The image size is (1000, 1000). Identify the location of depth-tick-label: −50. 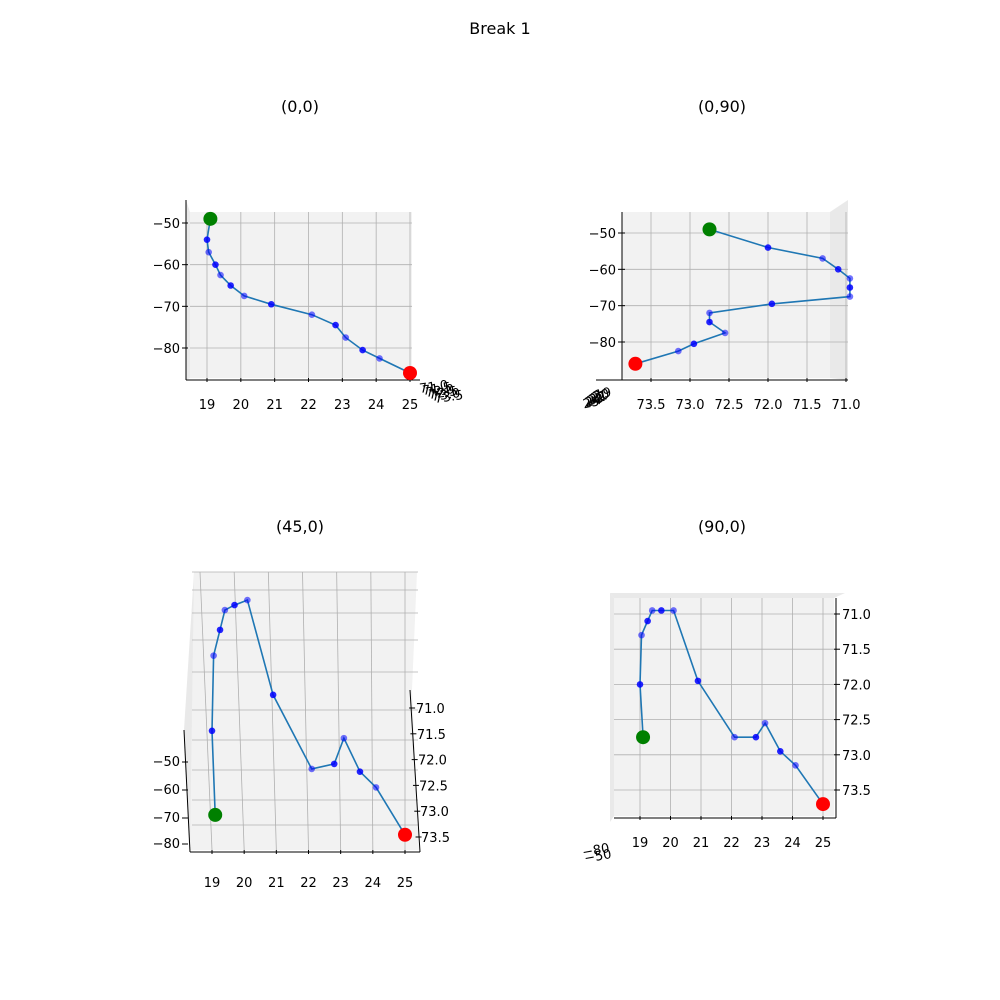
(598, 857).